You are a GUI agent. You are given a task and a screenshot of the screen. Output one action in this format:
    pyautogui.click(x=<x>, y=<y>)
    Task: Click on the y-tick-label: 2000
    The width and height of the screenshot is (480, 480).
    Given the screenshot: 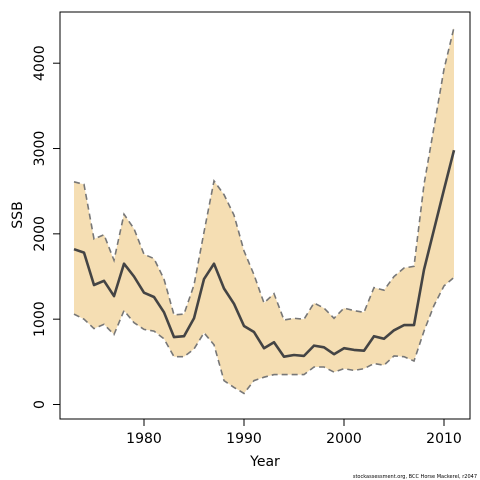 What is the action you would take?
    pyautogui.click(x=40, y=234)
    